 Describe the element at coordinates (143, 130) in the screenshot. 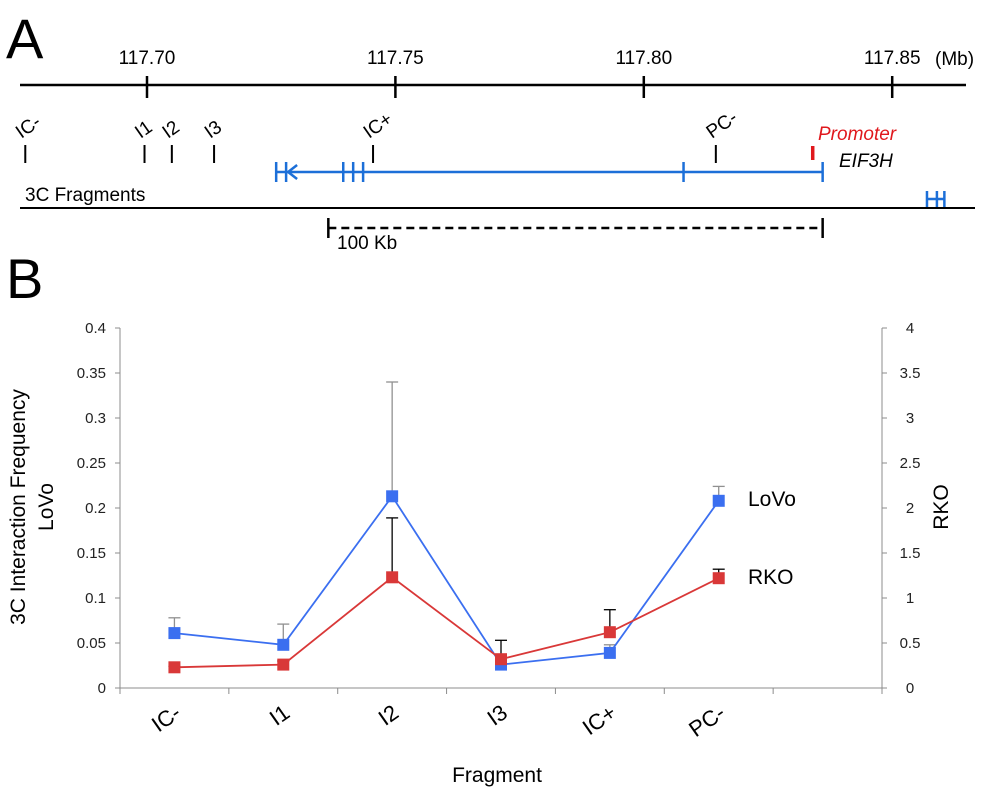

I see `fragment-label: I1` at that location.